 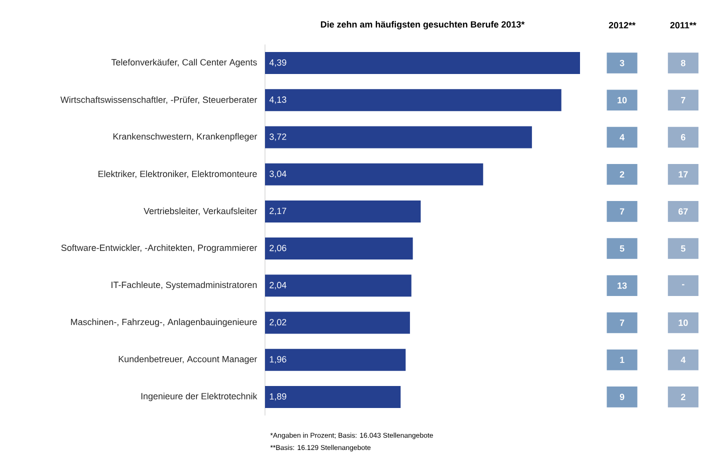 What do you see at coordinates (683, 174) in the screenshot?
I see `text: 17` at bounding box center [683, 174].